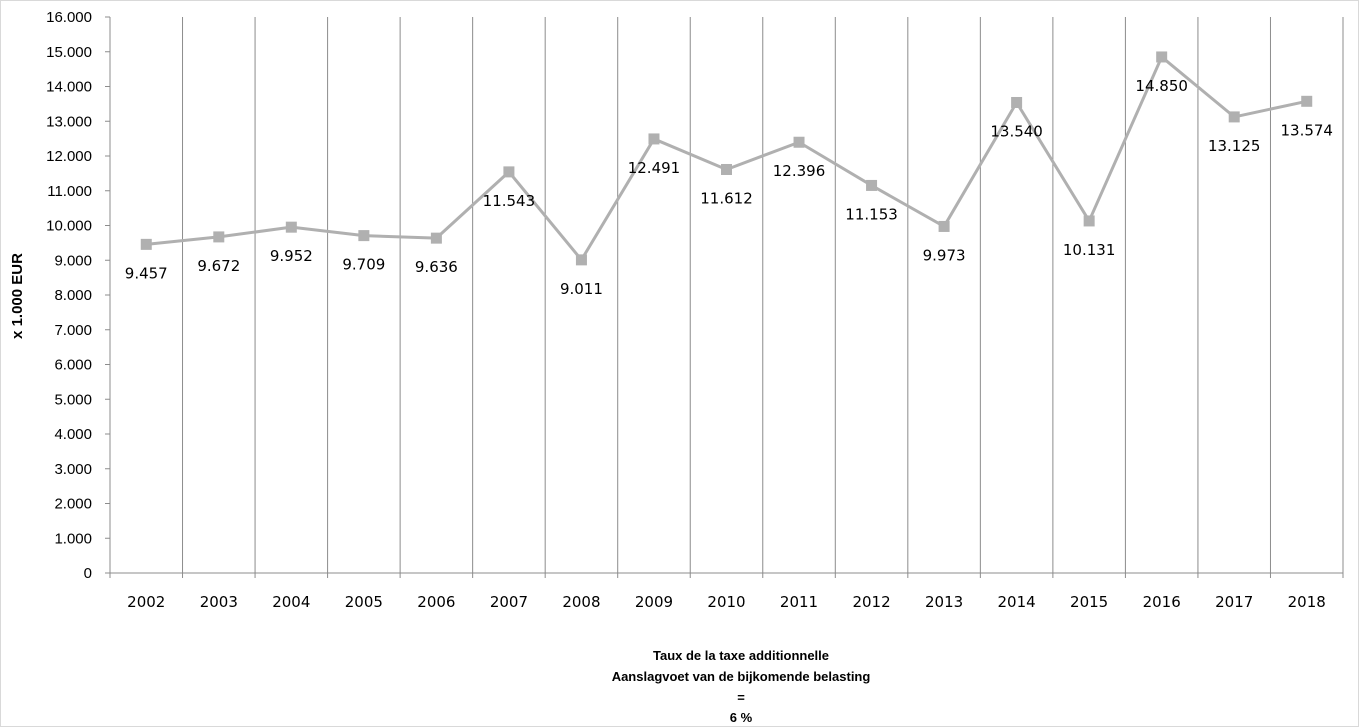  What do you see at coordinates (73, 434) in the screenshot?
I see `y-tick-label: 4.000` at bounding box center [73, 434].